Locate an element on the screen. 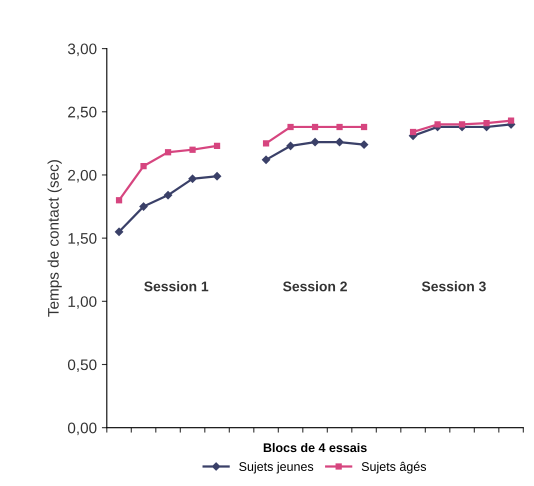 This screenshot has height=486, width=534. annotation: Session 2 is located at coordinates (315, 286).